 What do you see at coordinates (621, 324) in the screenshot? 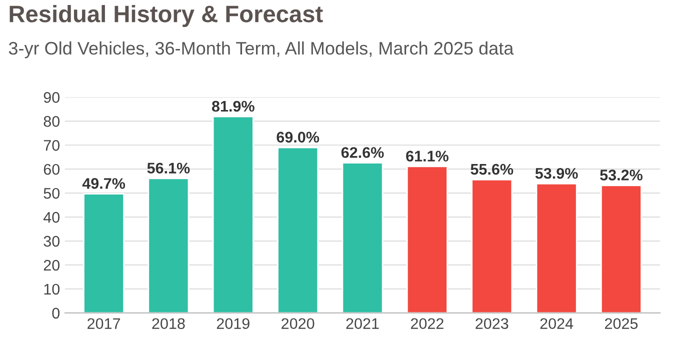
I see `x-tick-label: 2025` at bounding box center [621, 324].